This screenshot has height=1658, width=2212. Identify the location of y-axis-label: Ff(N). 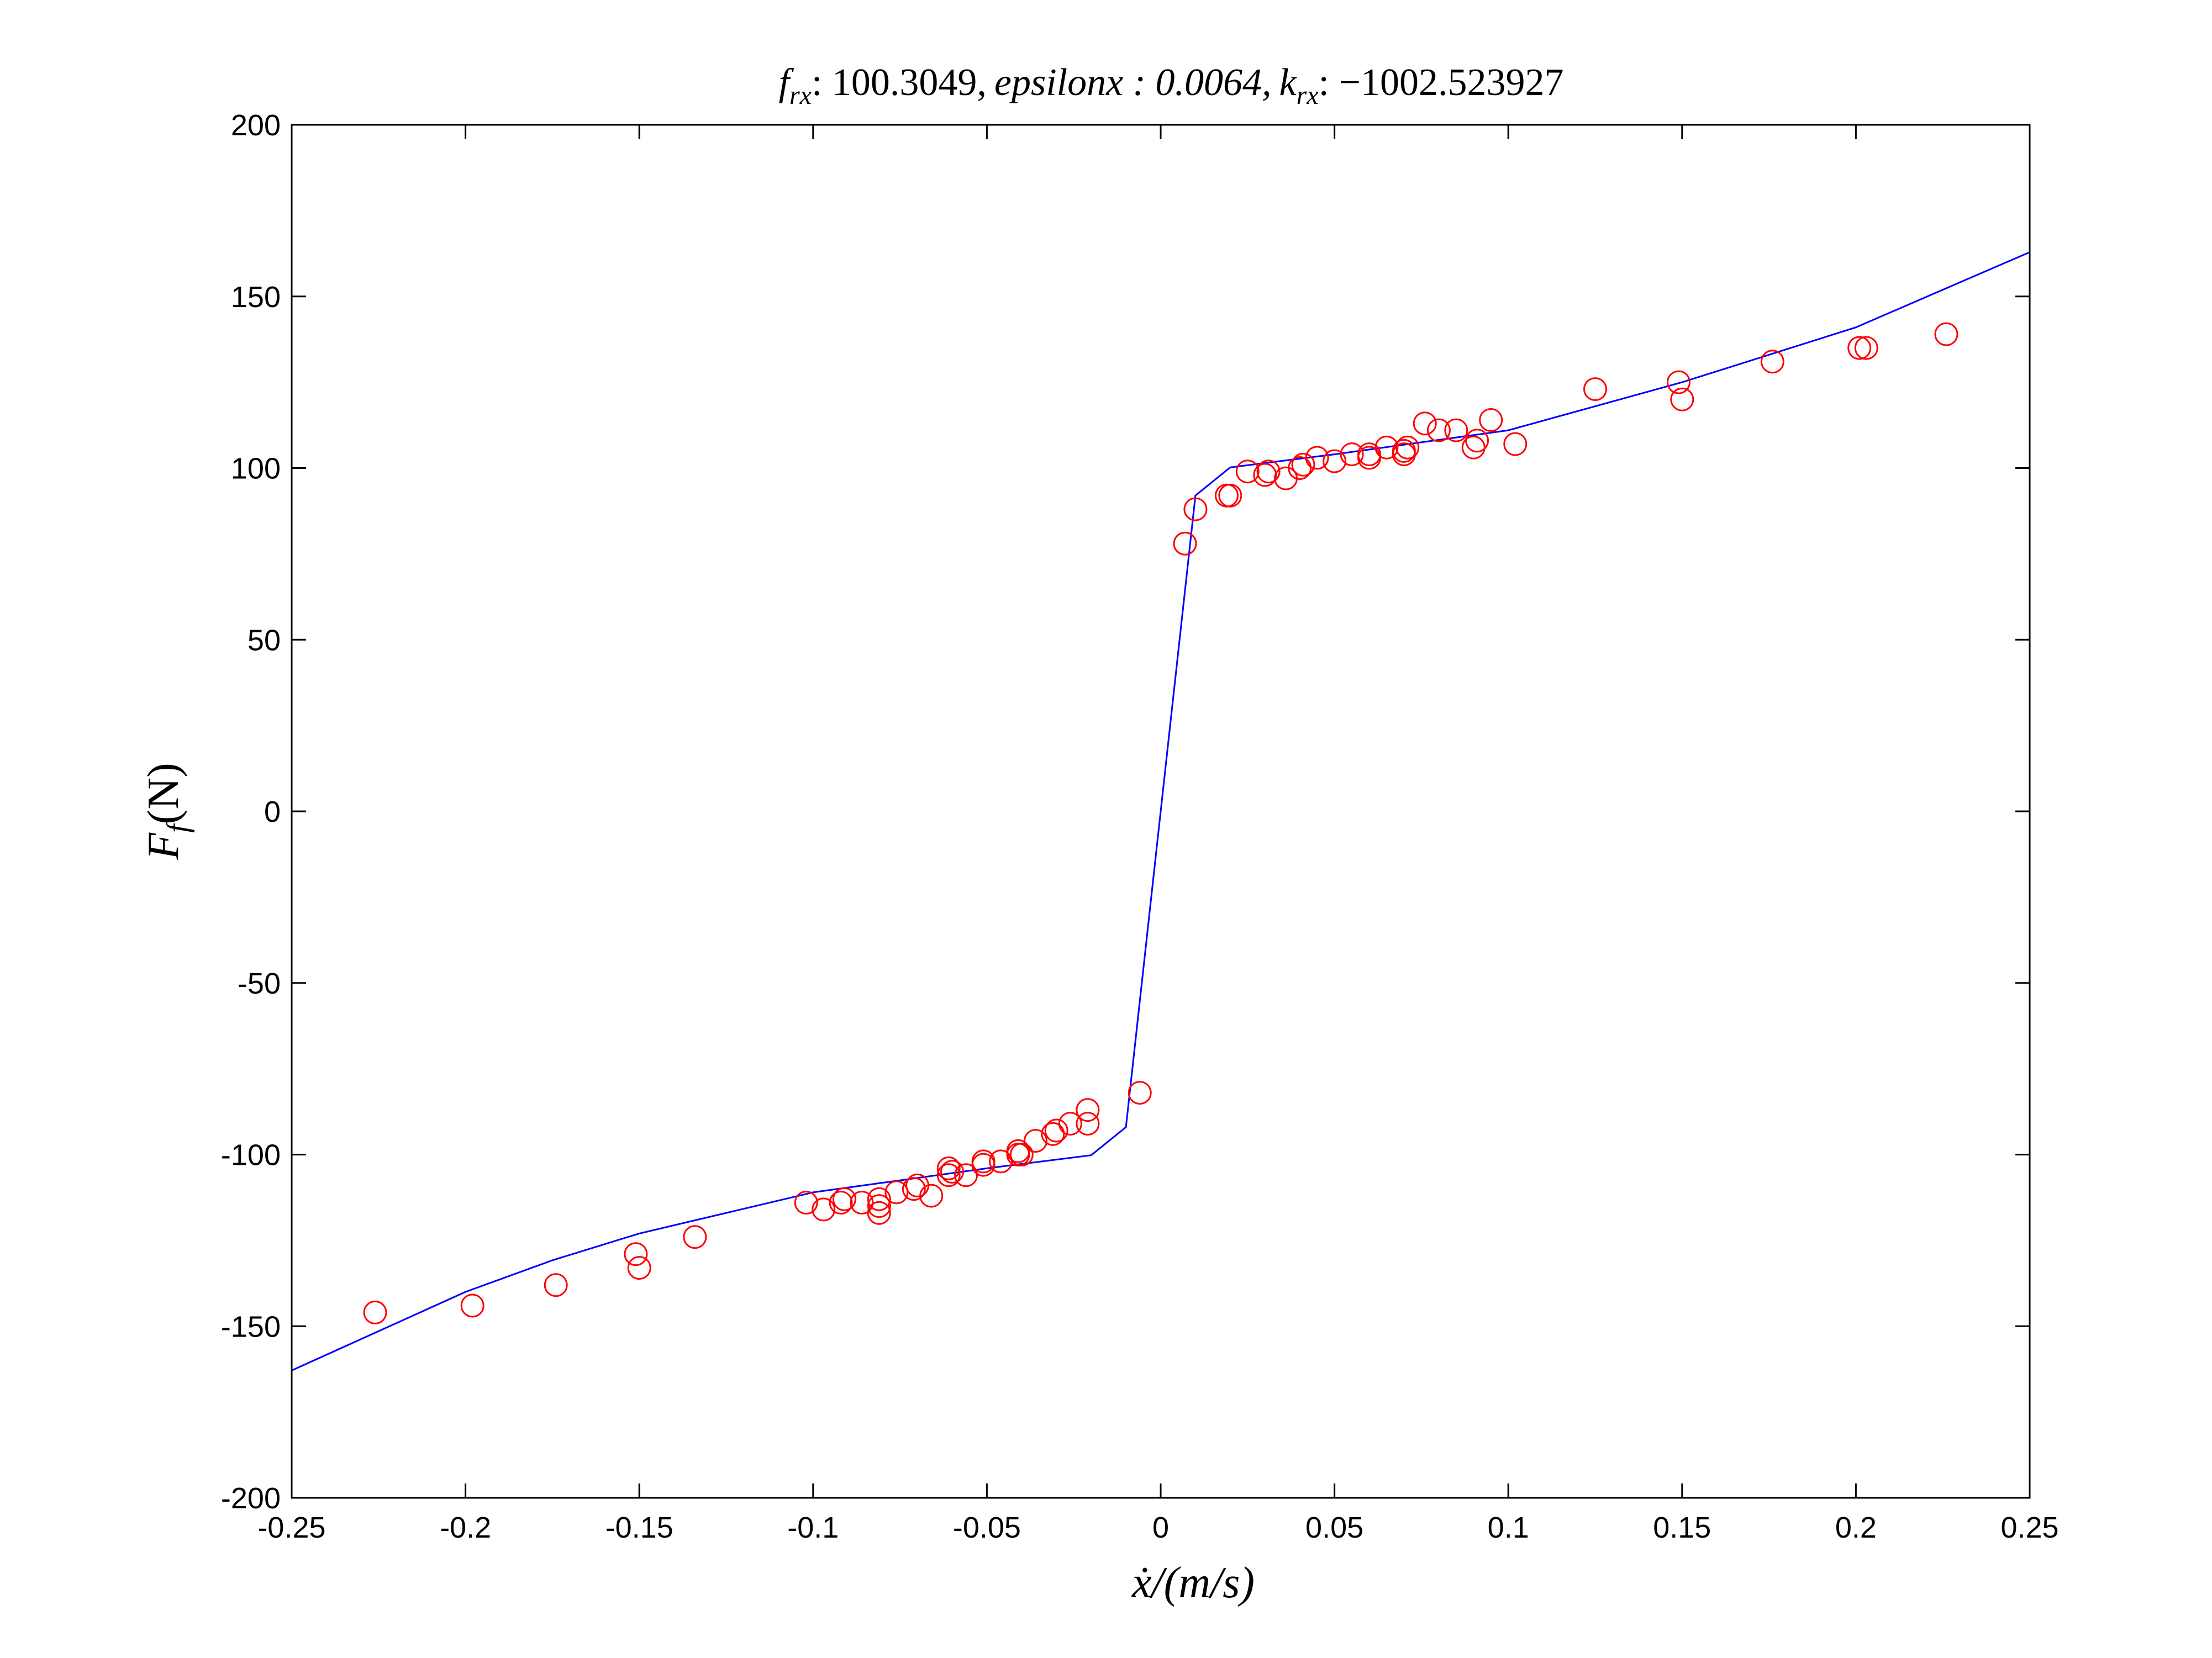
(167, 812).